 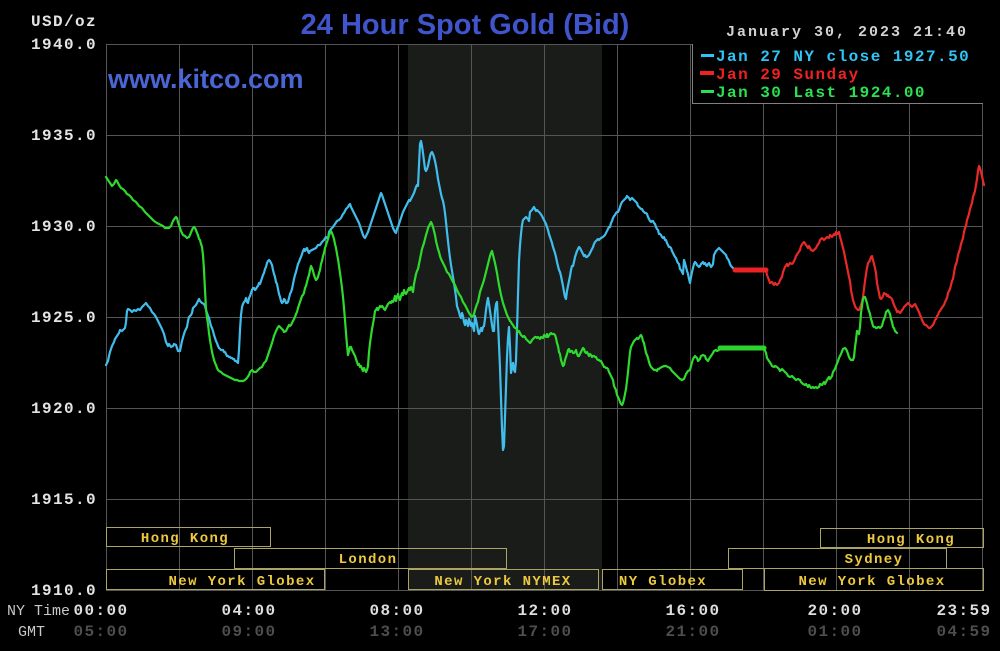 What do you see at coordinates (544, 611) in the screenshot?
I see `svg-text: 12:00` at bounding box center [544, 611].